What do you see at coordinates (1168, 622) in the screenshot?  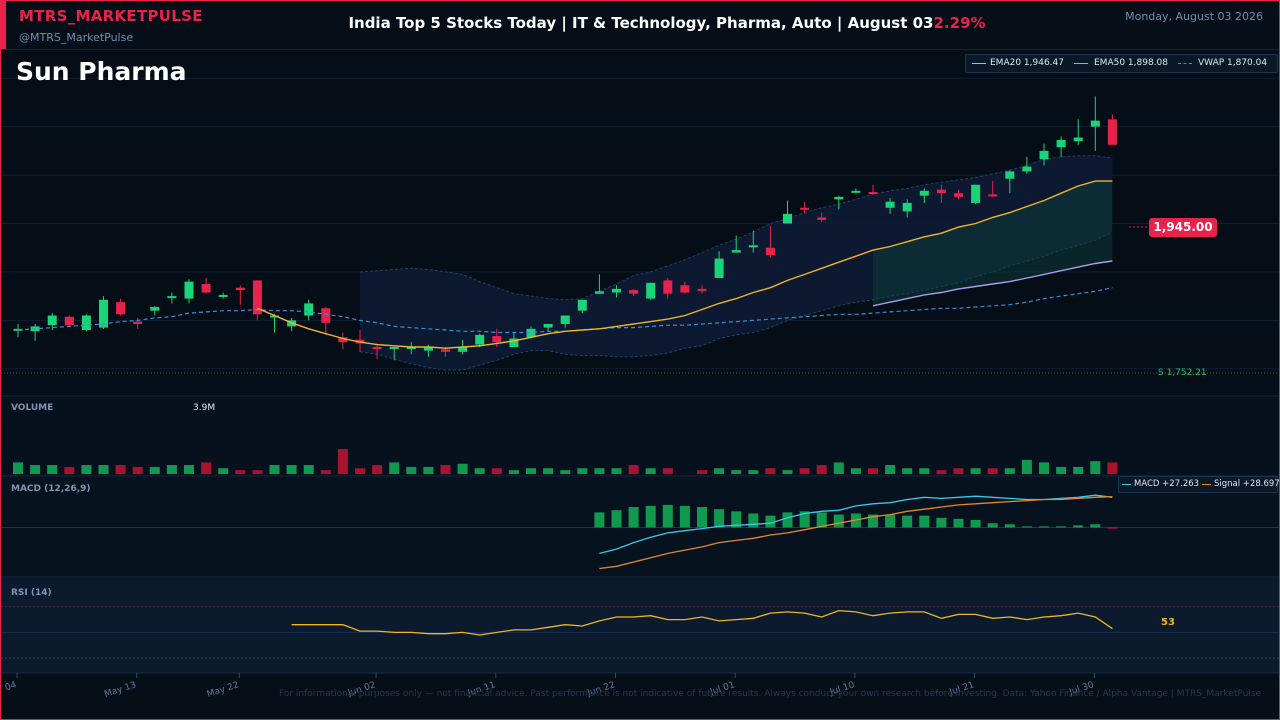 I see `rsi-value-label: 53` at bounding box center [1168, 622].